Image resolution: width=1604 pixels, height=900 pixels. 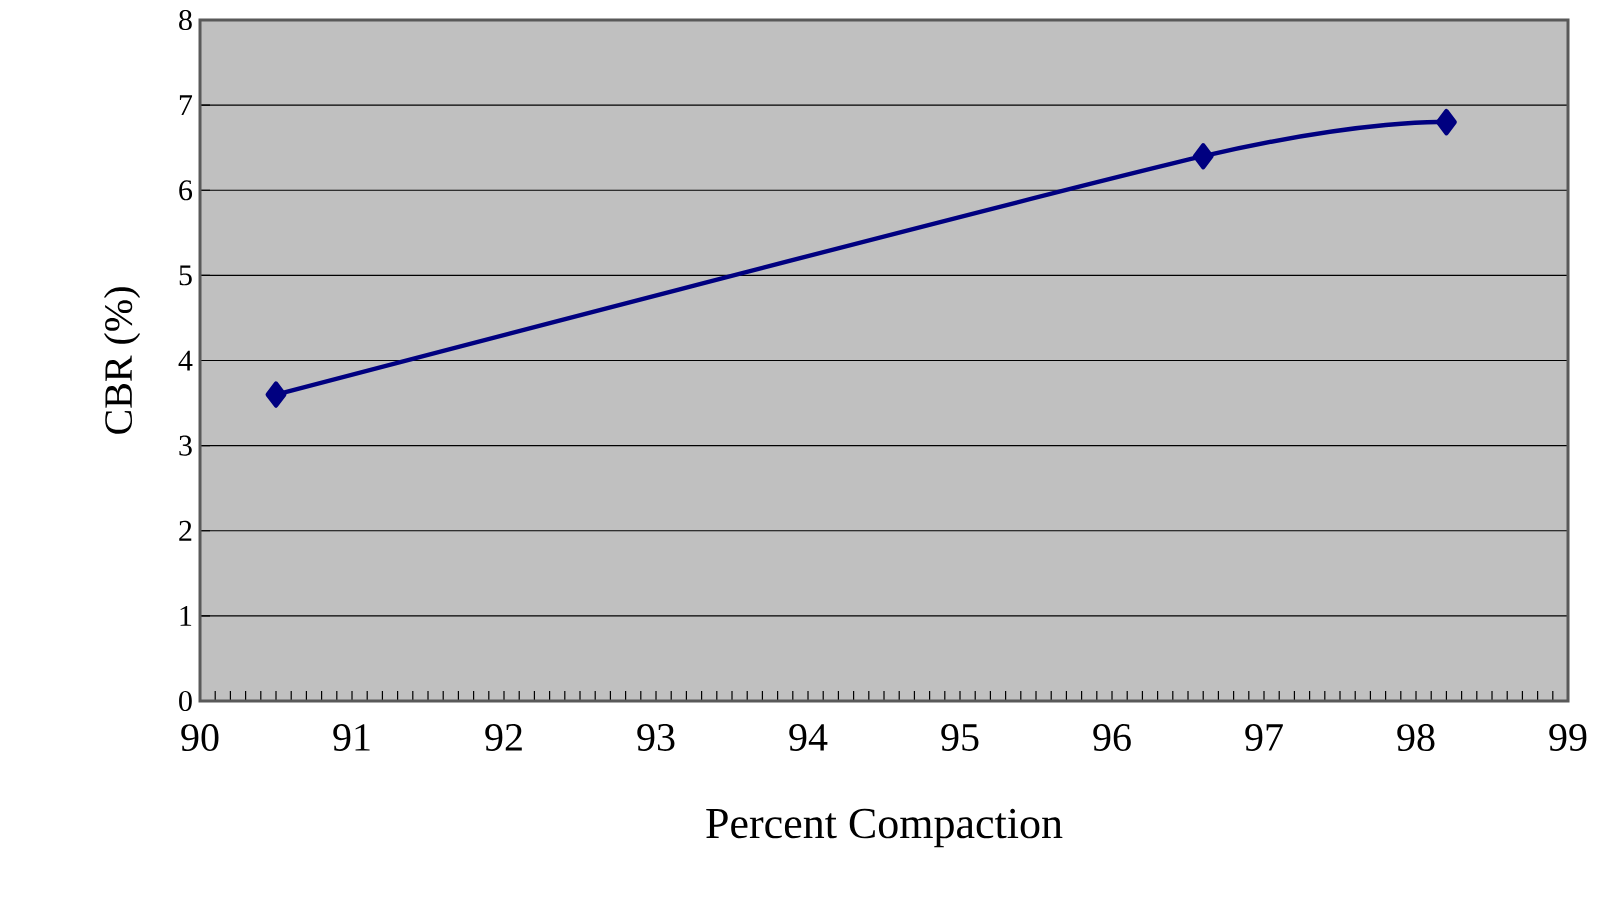 I want to click on y-tick-label: 8, so click(x=185, y=20).